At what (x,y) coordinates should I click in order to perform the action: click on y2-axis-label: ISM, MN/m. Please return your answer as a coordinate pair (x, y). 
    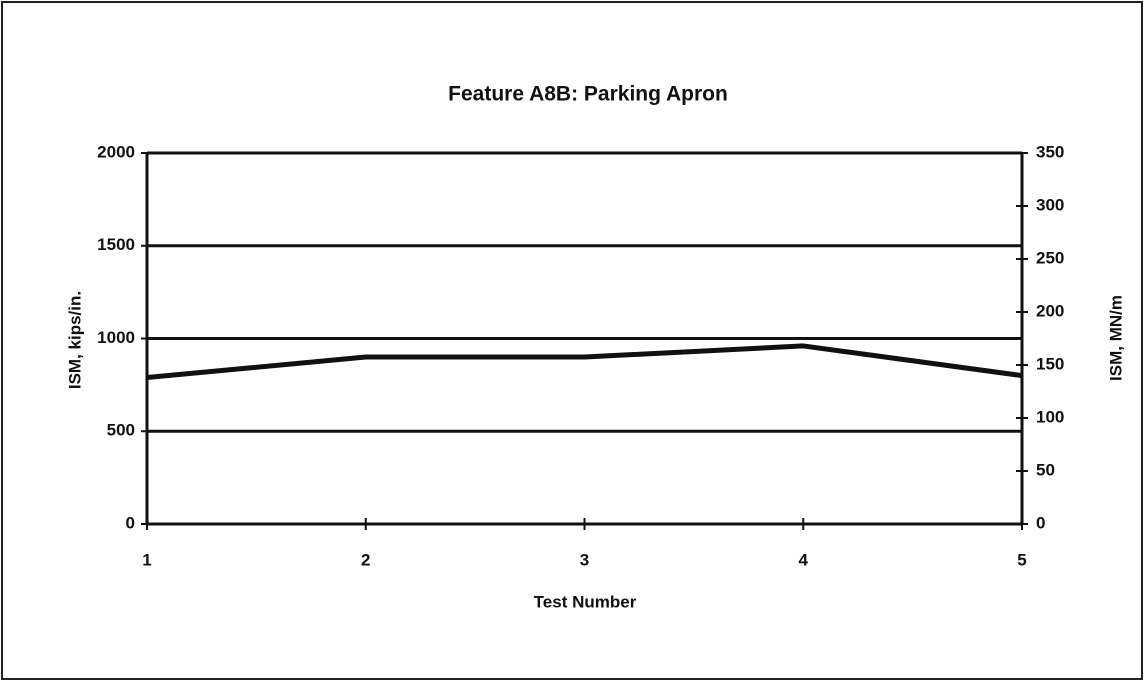
    Looking at the image, I should click on (1115, 338).